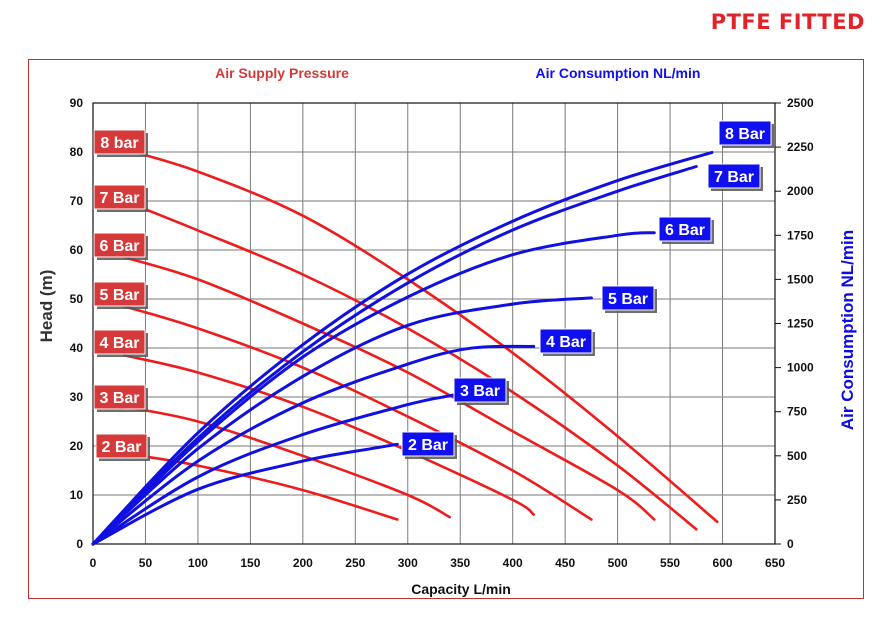 This screenshot has width=893, height=631. I want to click on y-tick-label: 0, so click(79, 544).